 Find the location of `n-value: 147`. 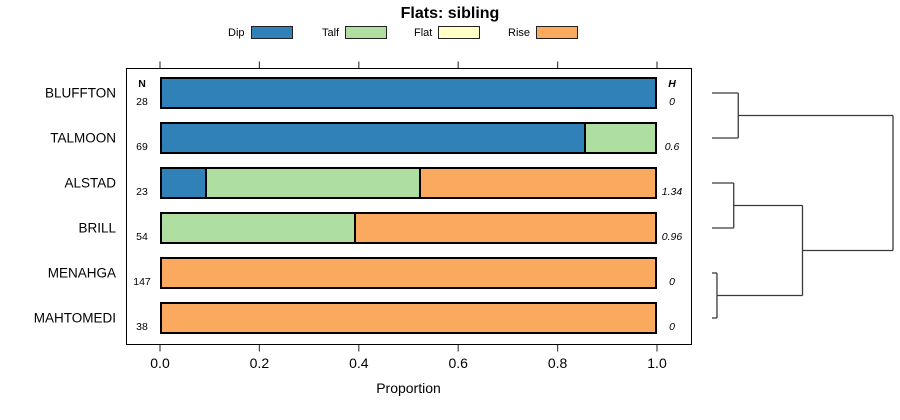

n-value: 147 is located at coordinates (142, 282).